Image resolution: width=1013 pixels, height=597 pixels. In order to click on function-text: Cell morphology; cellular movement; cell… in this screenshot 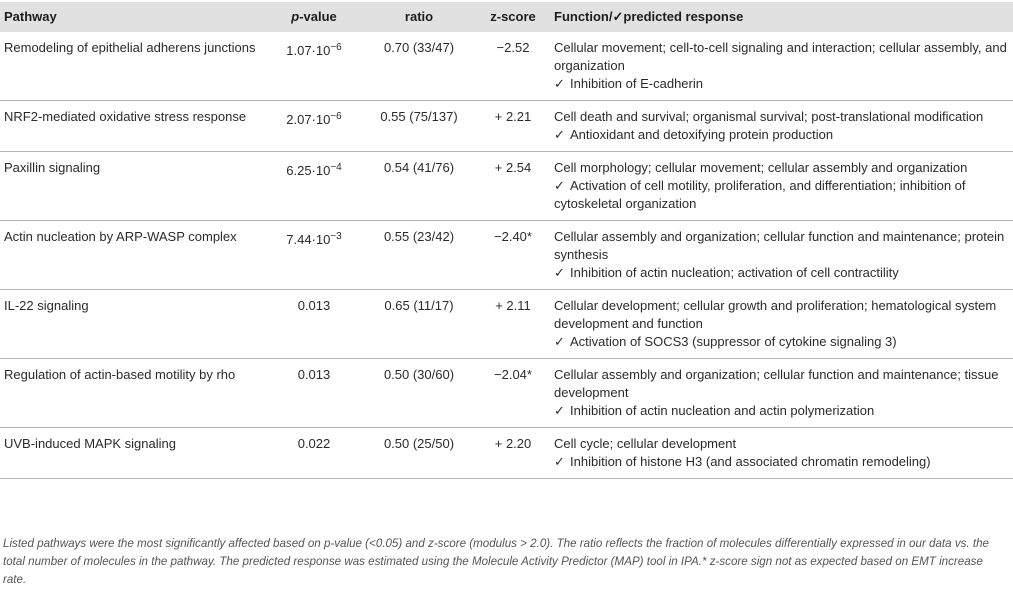, I will do `click(761, 167)`.